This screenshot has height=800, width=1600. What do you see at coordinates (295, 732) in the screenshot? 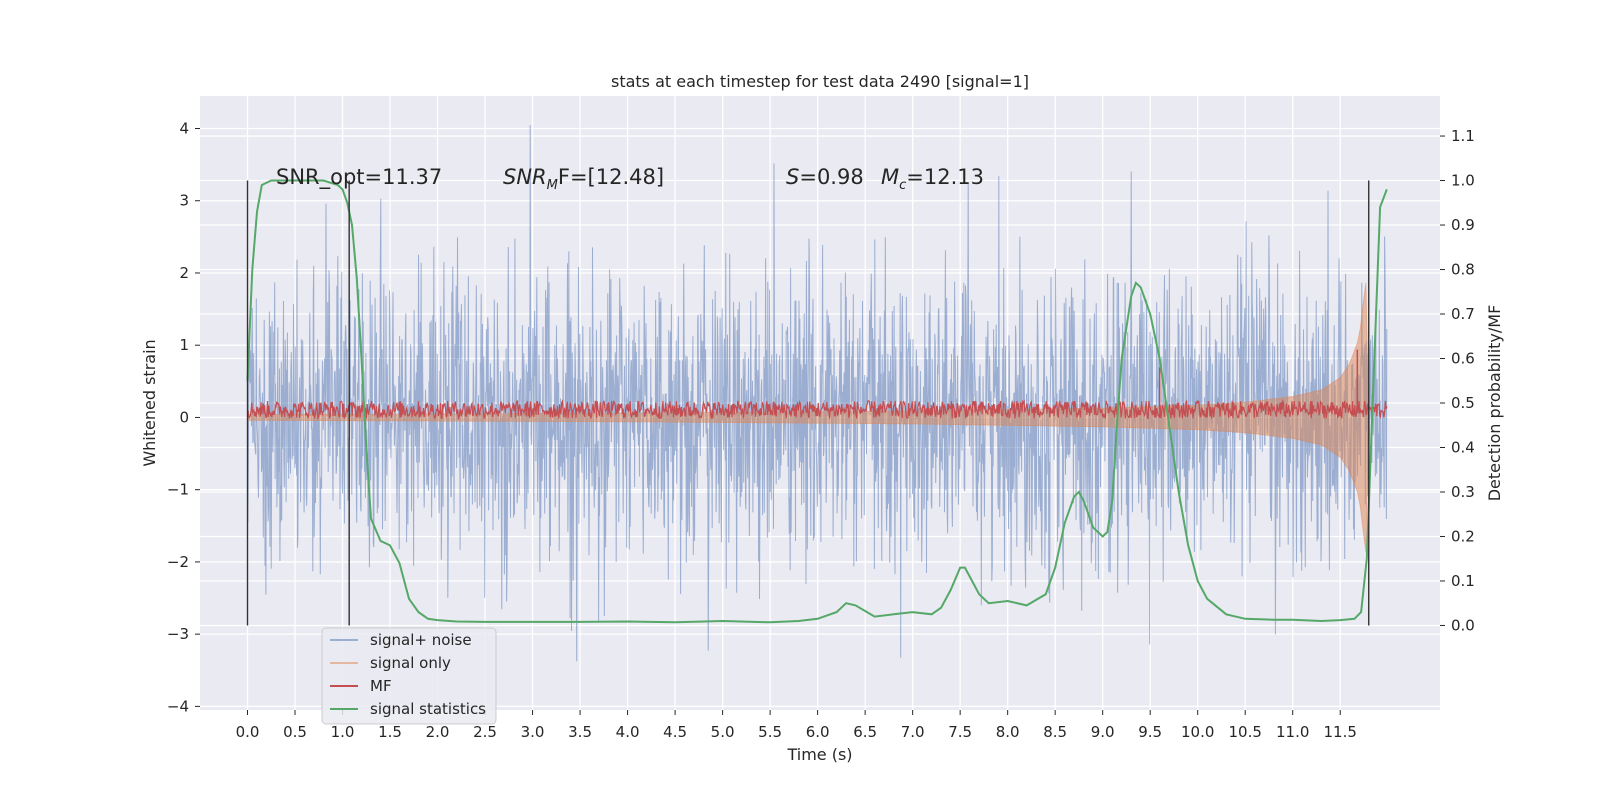
I see `x-tick-label-1: 0.5` at bounding box center [295, 732].